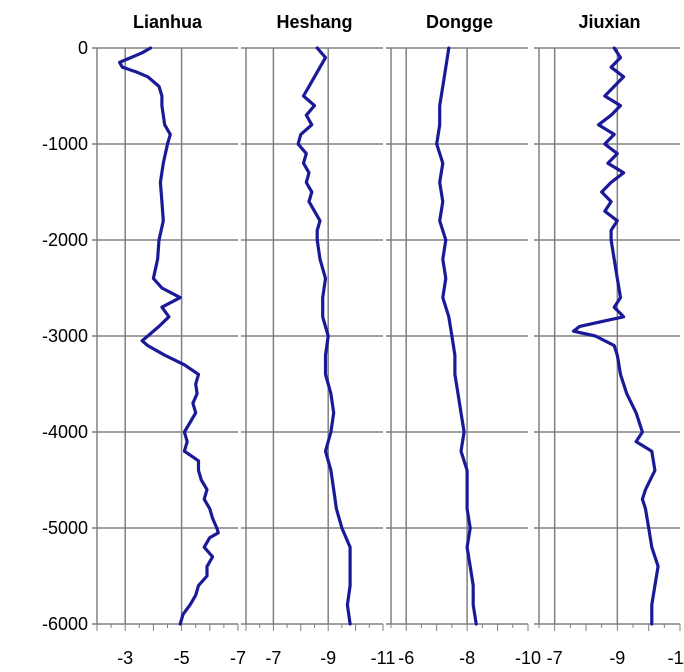 The image size is (684, 672). What do you see at coordinates (314, 22) in the screenshot?
I see `panel-title: Heshang` at bounding box center [314, 22].